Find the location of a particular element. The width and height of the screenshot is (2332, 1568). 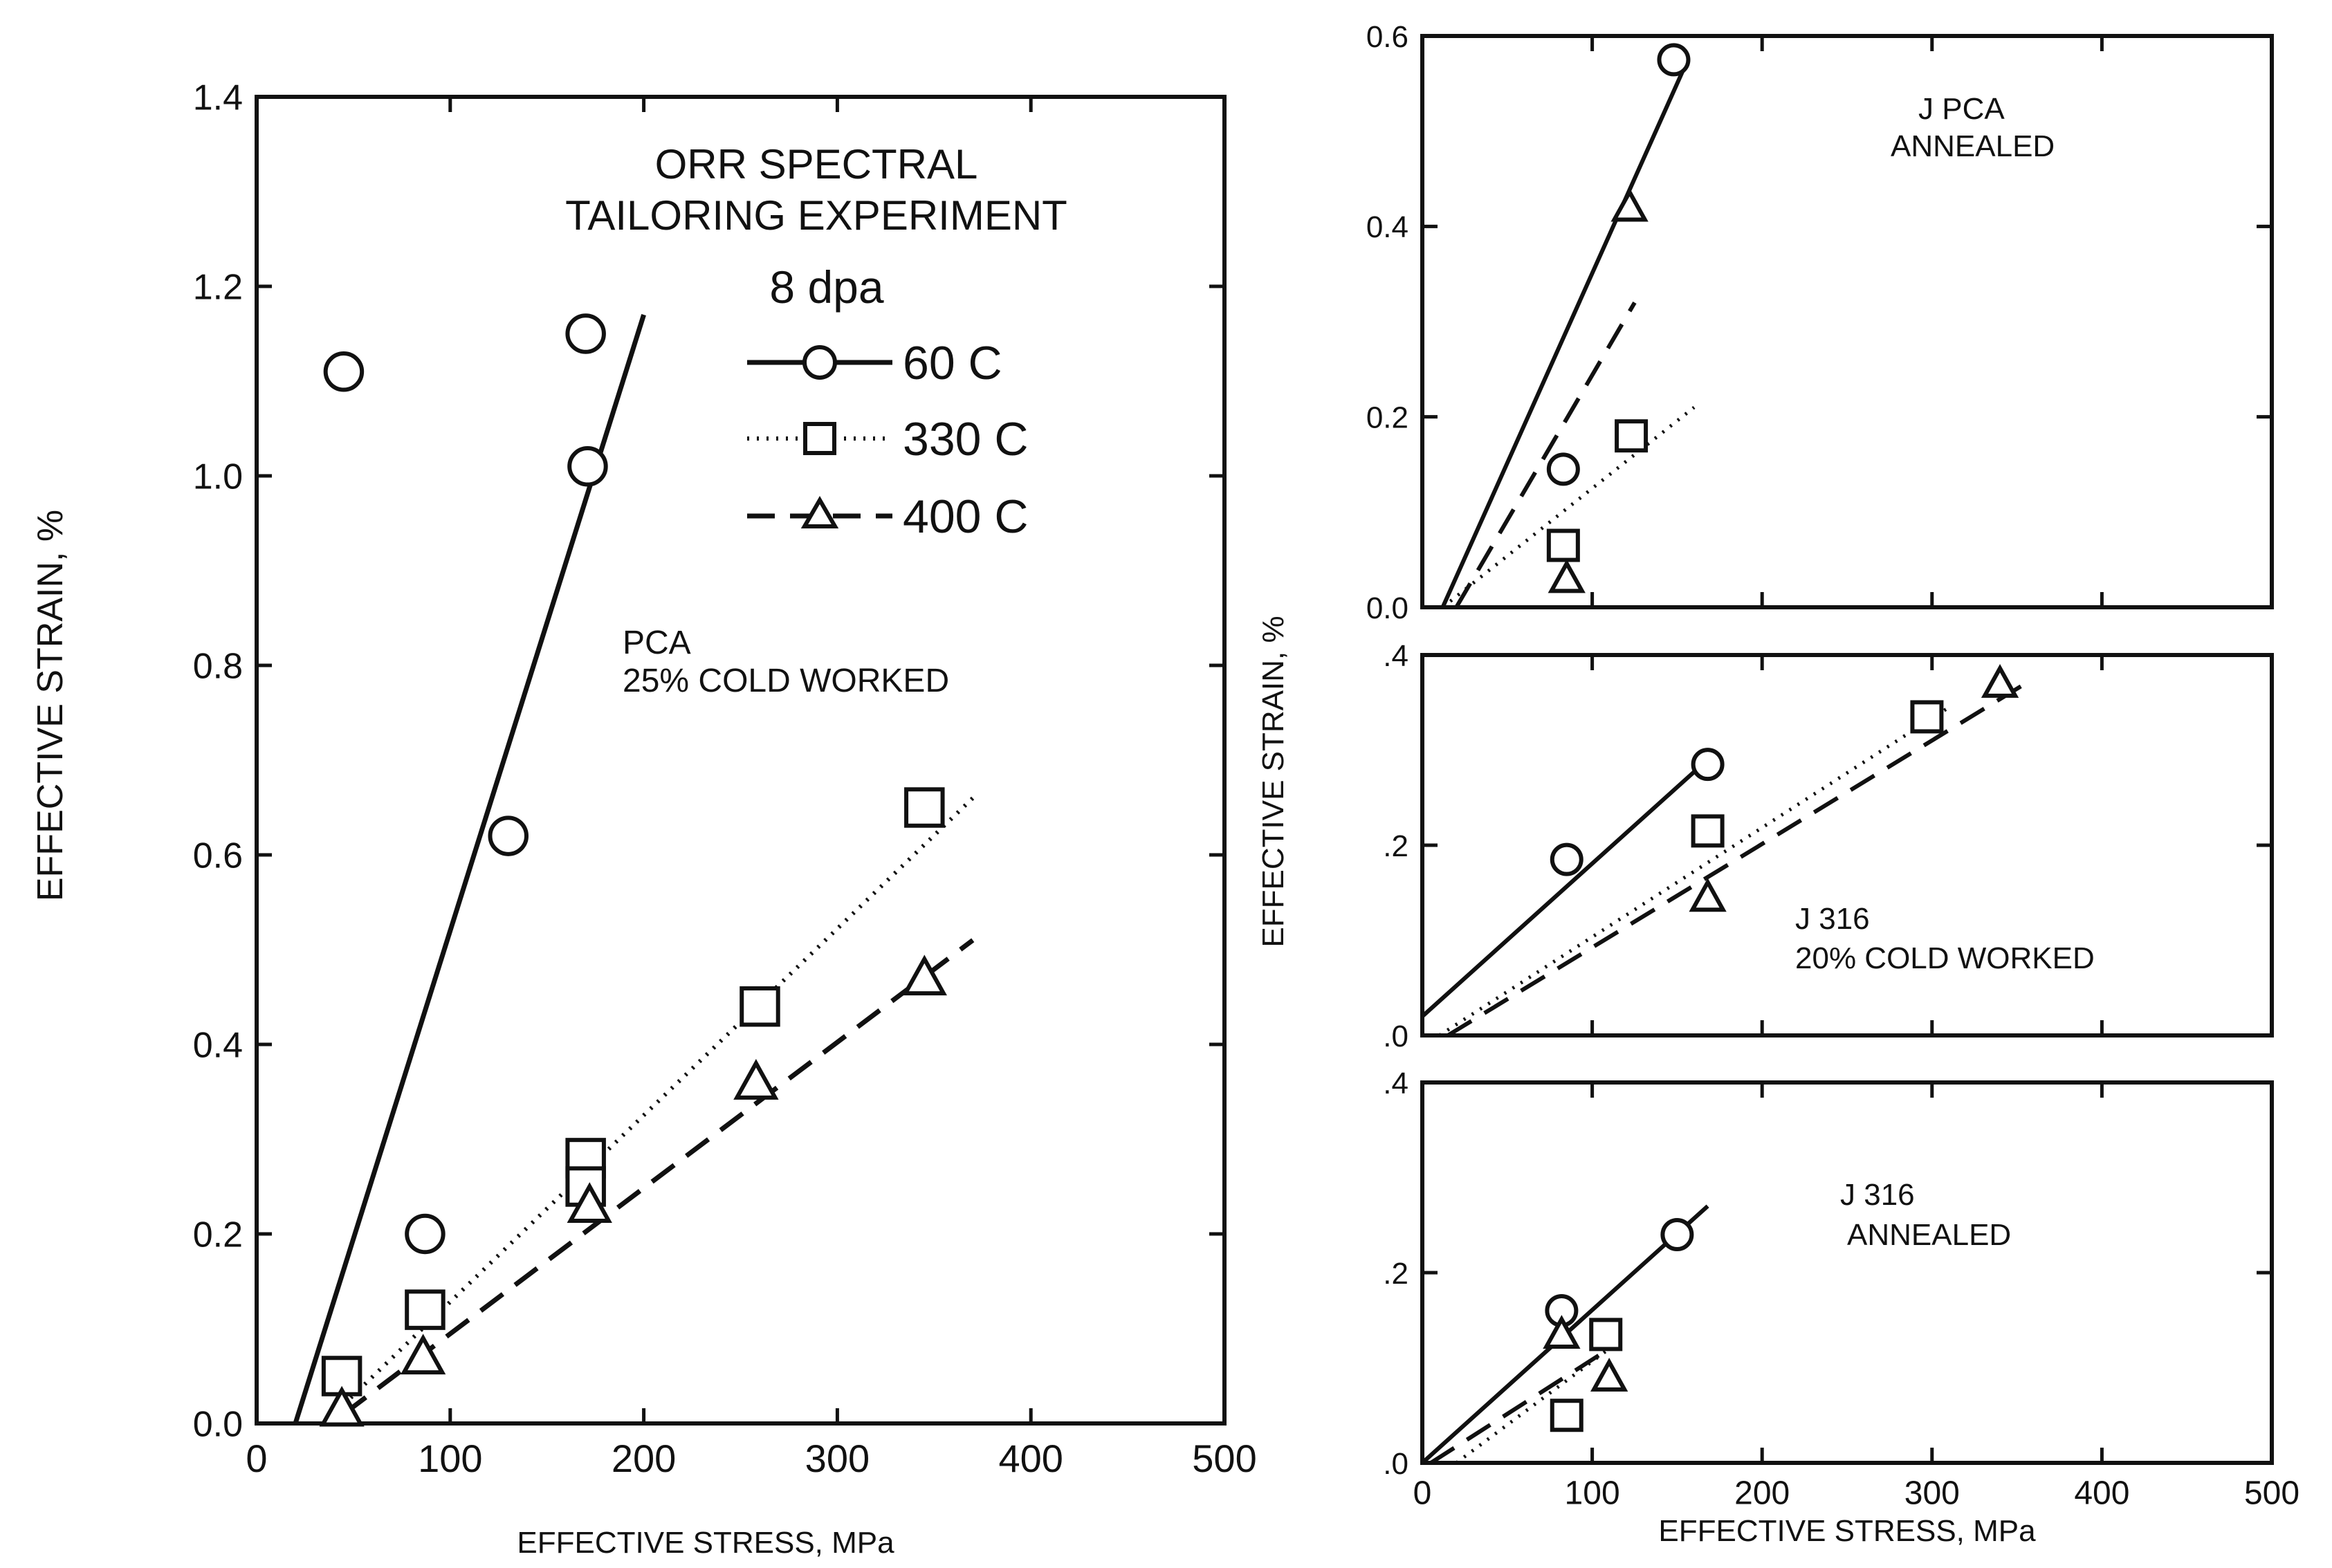

legend-label-330c: 330 C is located at coordinates (965, 439).